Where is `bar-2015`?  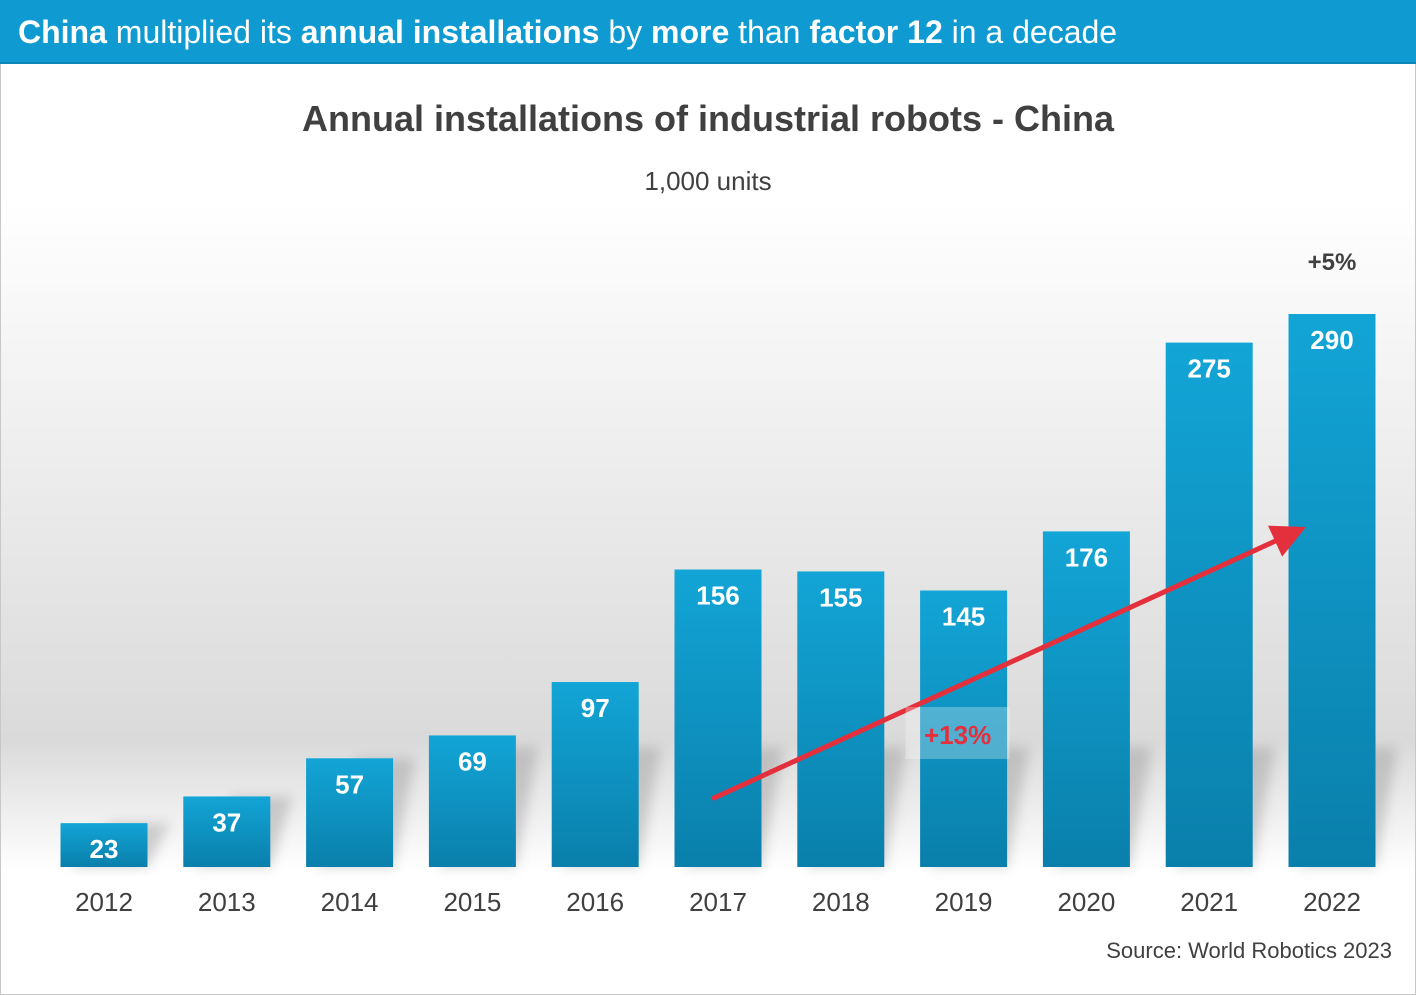
bar-2015 is located at coordinates (472, 801).